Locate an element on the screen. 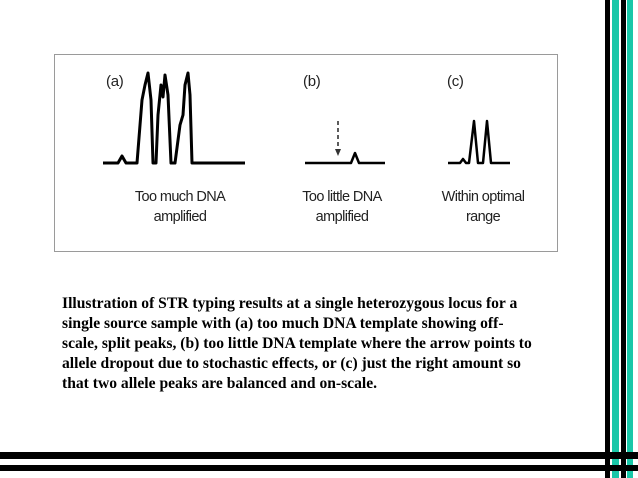 The height and width of the screenshot is (478, 638). right-stripe-teal-inner is located at coordinates (630, 239).